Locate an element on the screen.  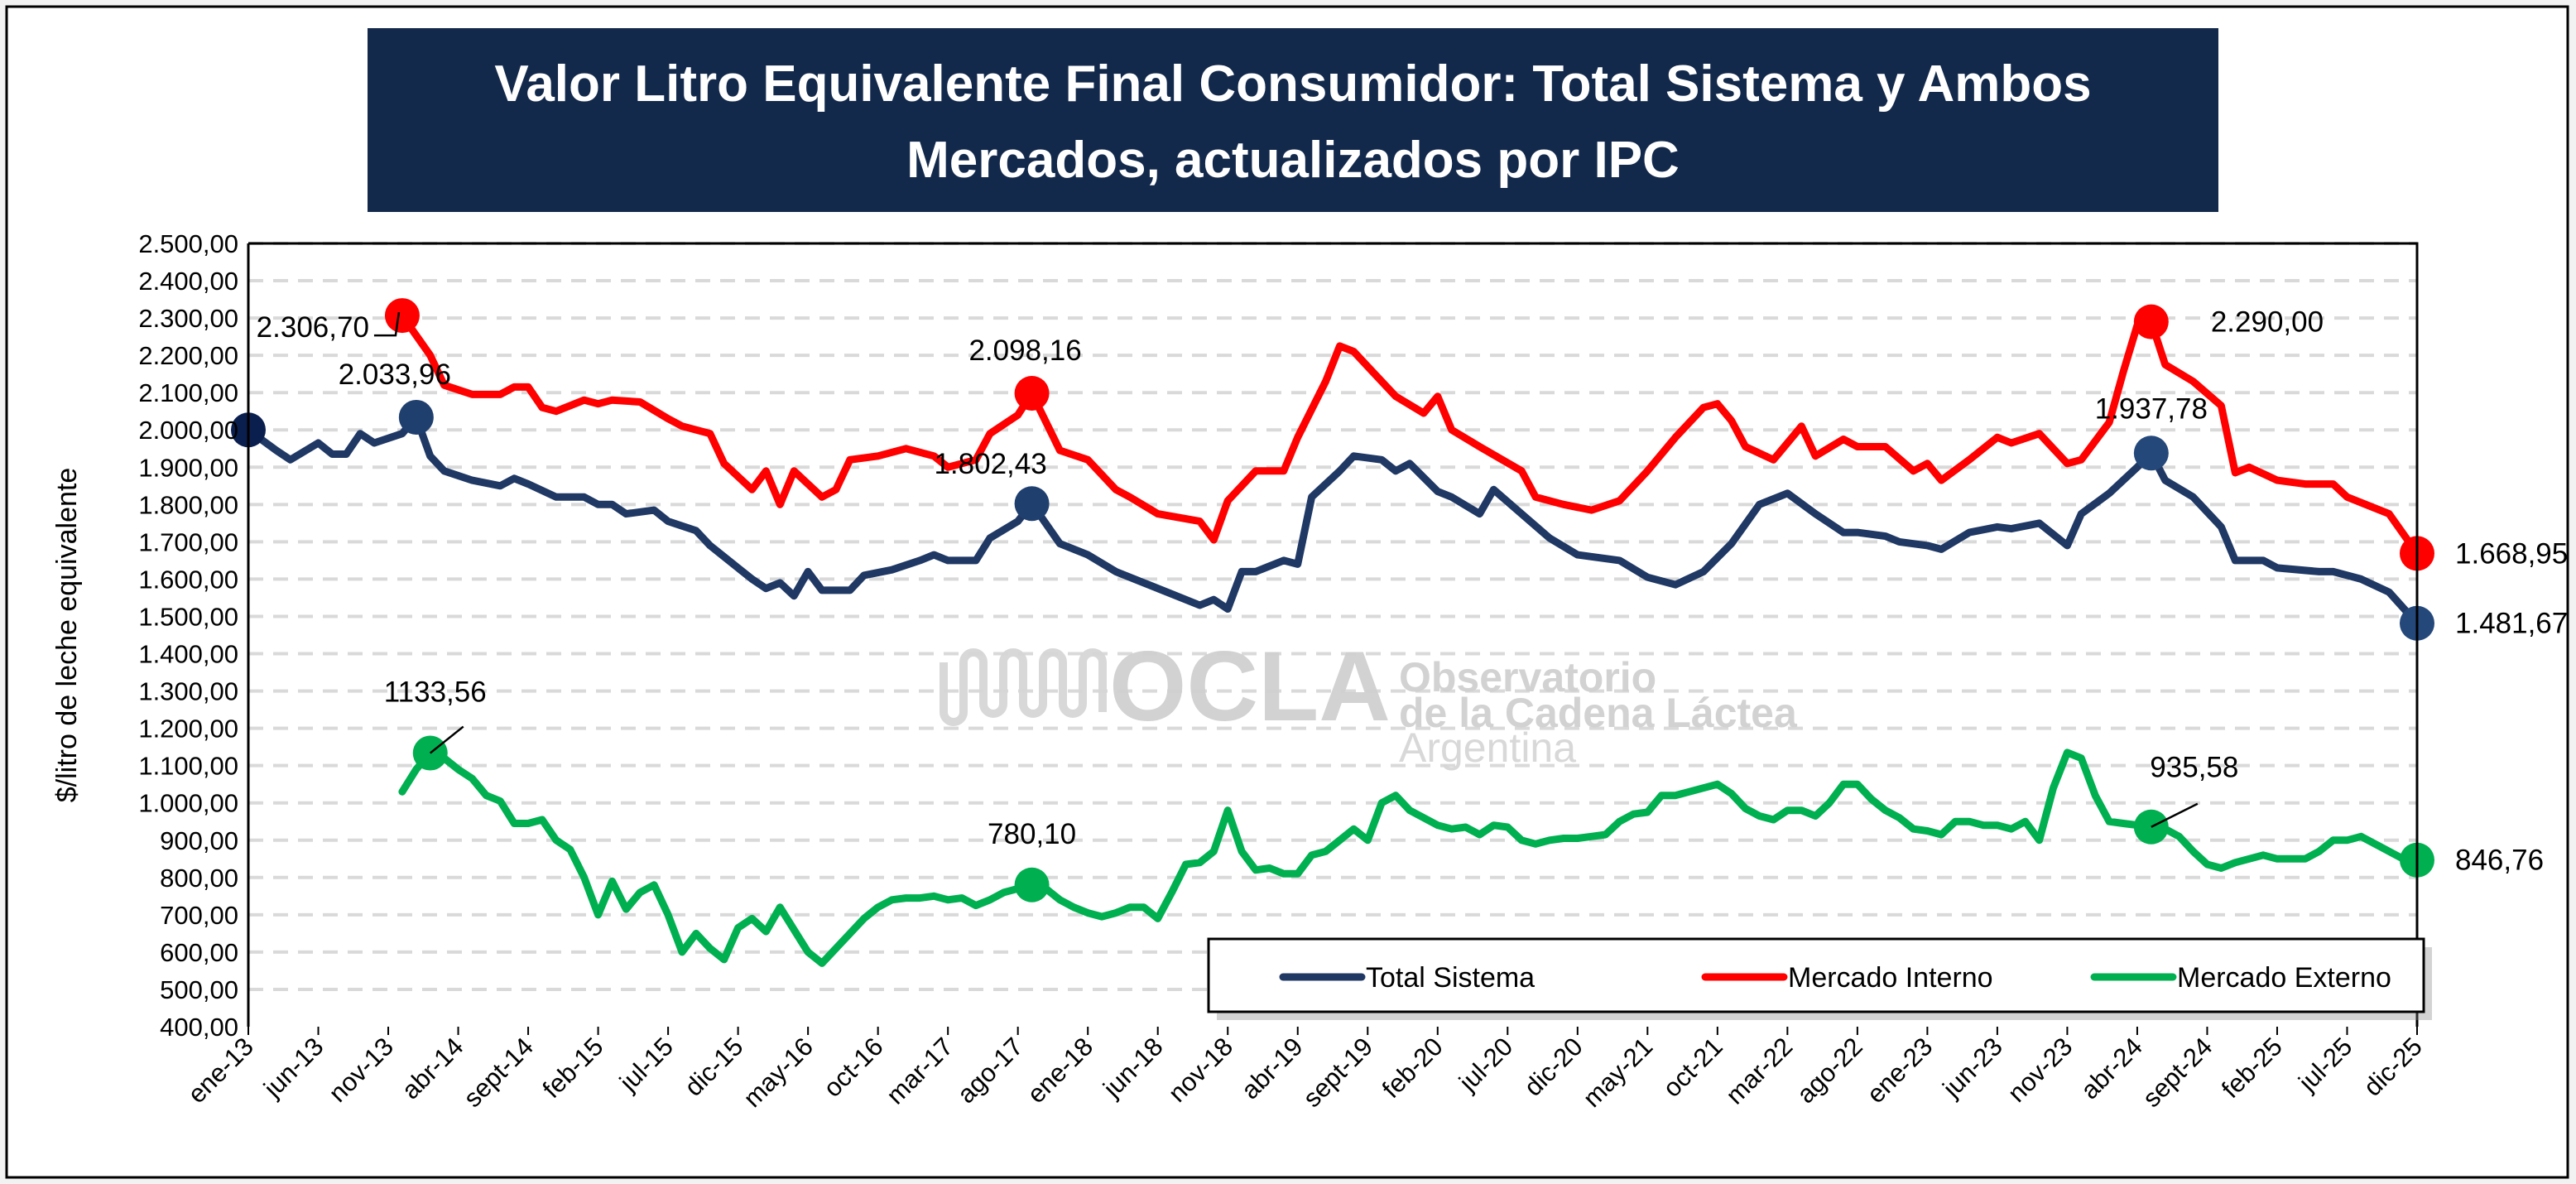
y-tick-label: 1.700,00 is located at coordinates (188, 541).